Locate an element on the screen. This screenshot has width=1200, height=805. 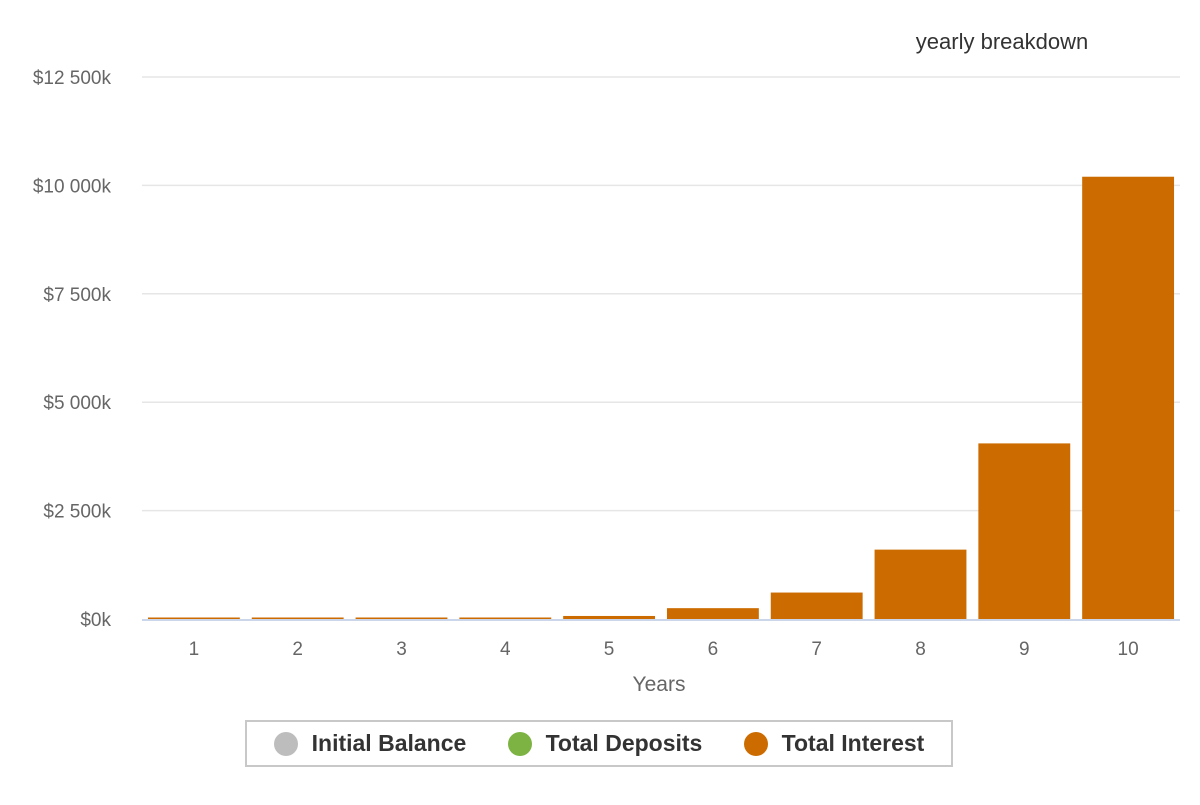
x-tick-label: 9 is located at coordinates (1024, 649).